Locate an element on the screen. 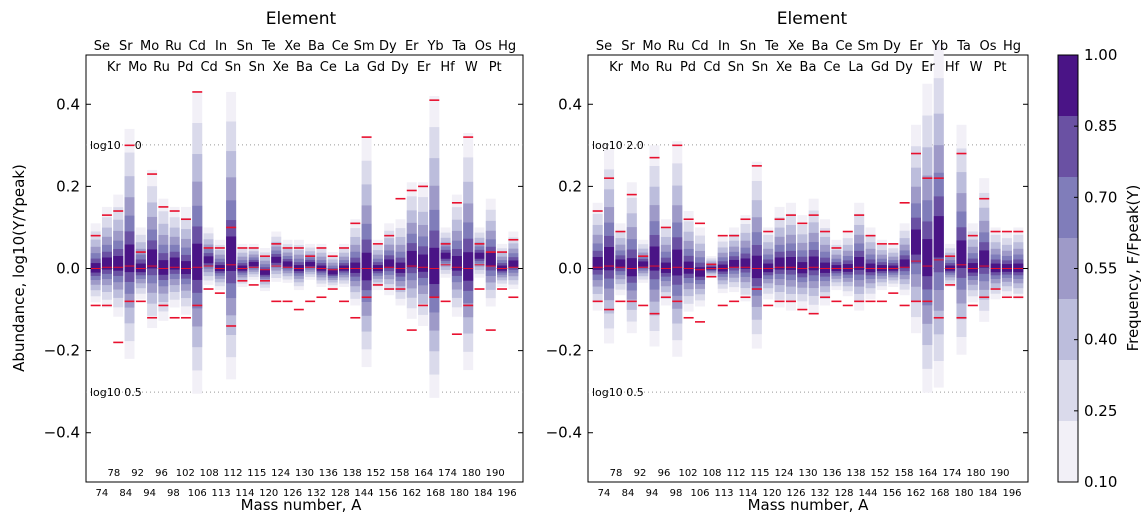  mass-label-inner: 136 is located at coordinates (831, 473).